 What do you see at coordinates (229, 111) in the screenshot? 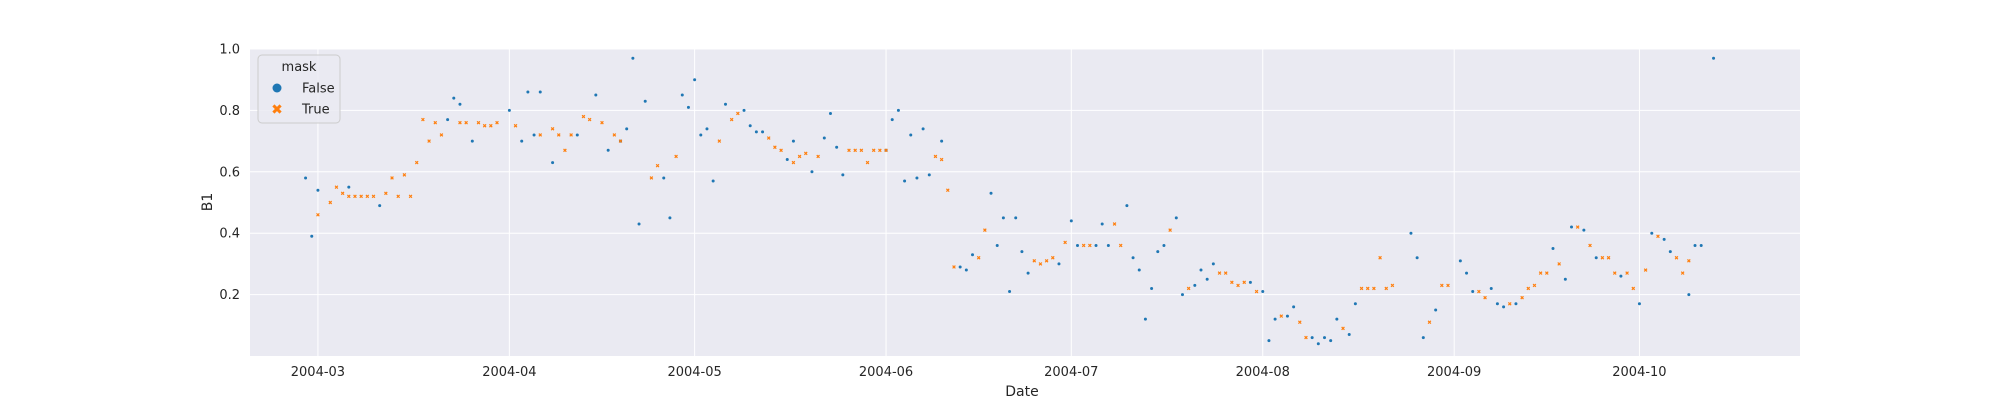
I see `y-tick-label: 0.8` at bounding box center [229, 111].